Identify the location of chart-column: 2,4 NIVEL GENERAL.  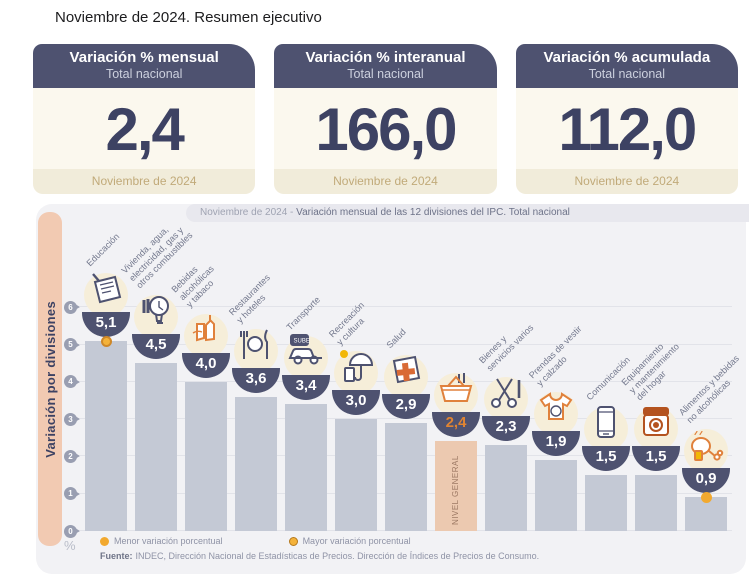
(456, 419).